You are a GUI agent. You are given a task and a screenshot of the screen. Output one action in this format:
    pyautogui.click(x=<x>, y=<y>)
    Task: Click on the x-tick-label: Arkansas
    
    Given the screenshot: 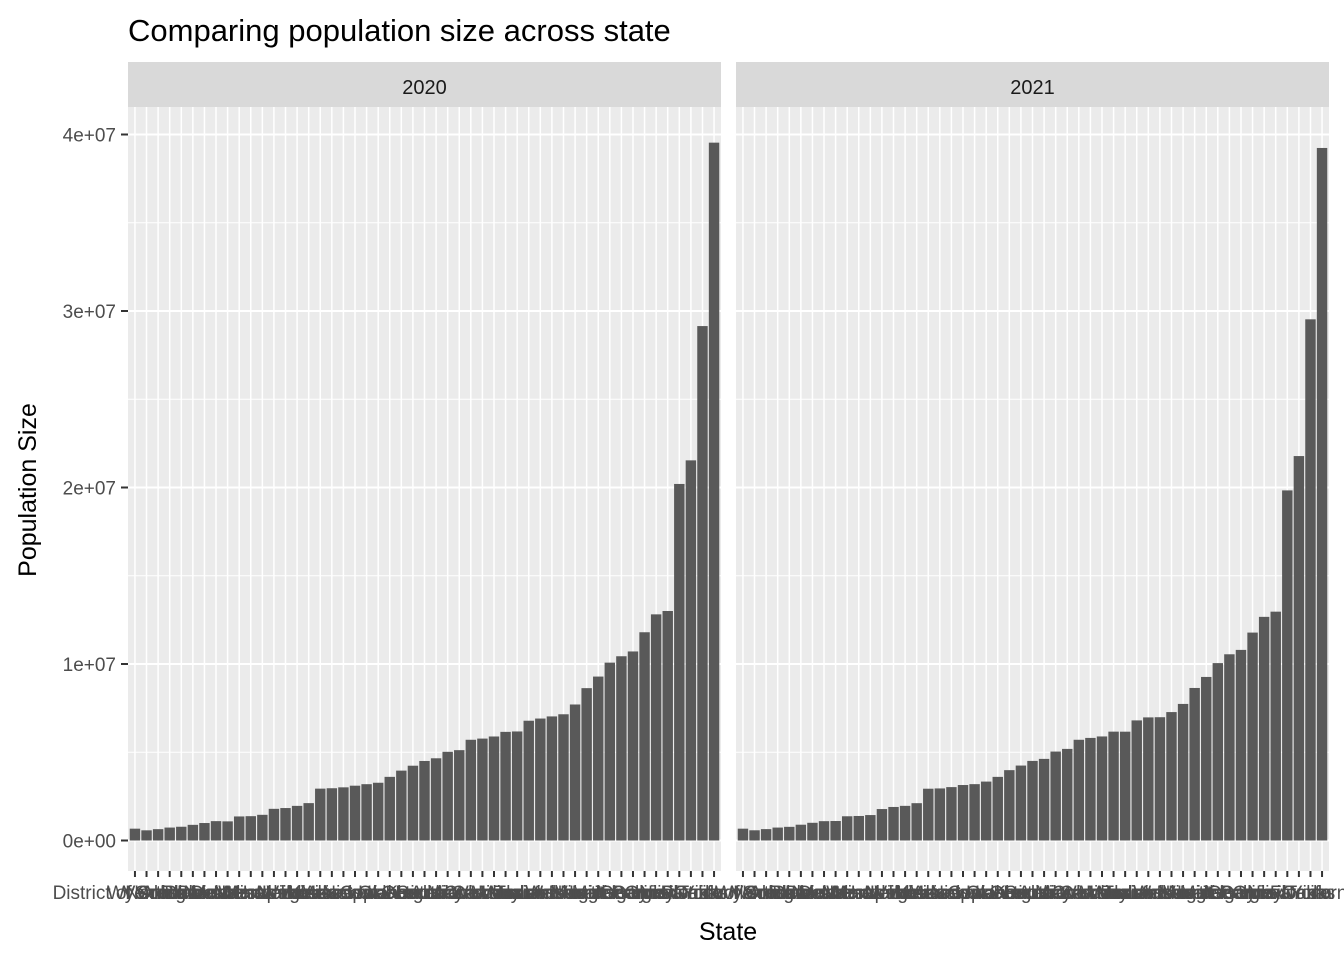 What is the action you would take?
    pyautogui.click(x=951, y=893)
    